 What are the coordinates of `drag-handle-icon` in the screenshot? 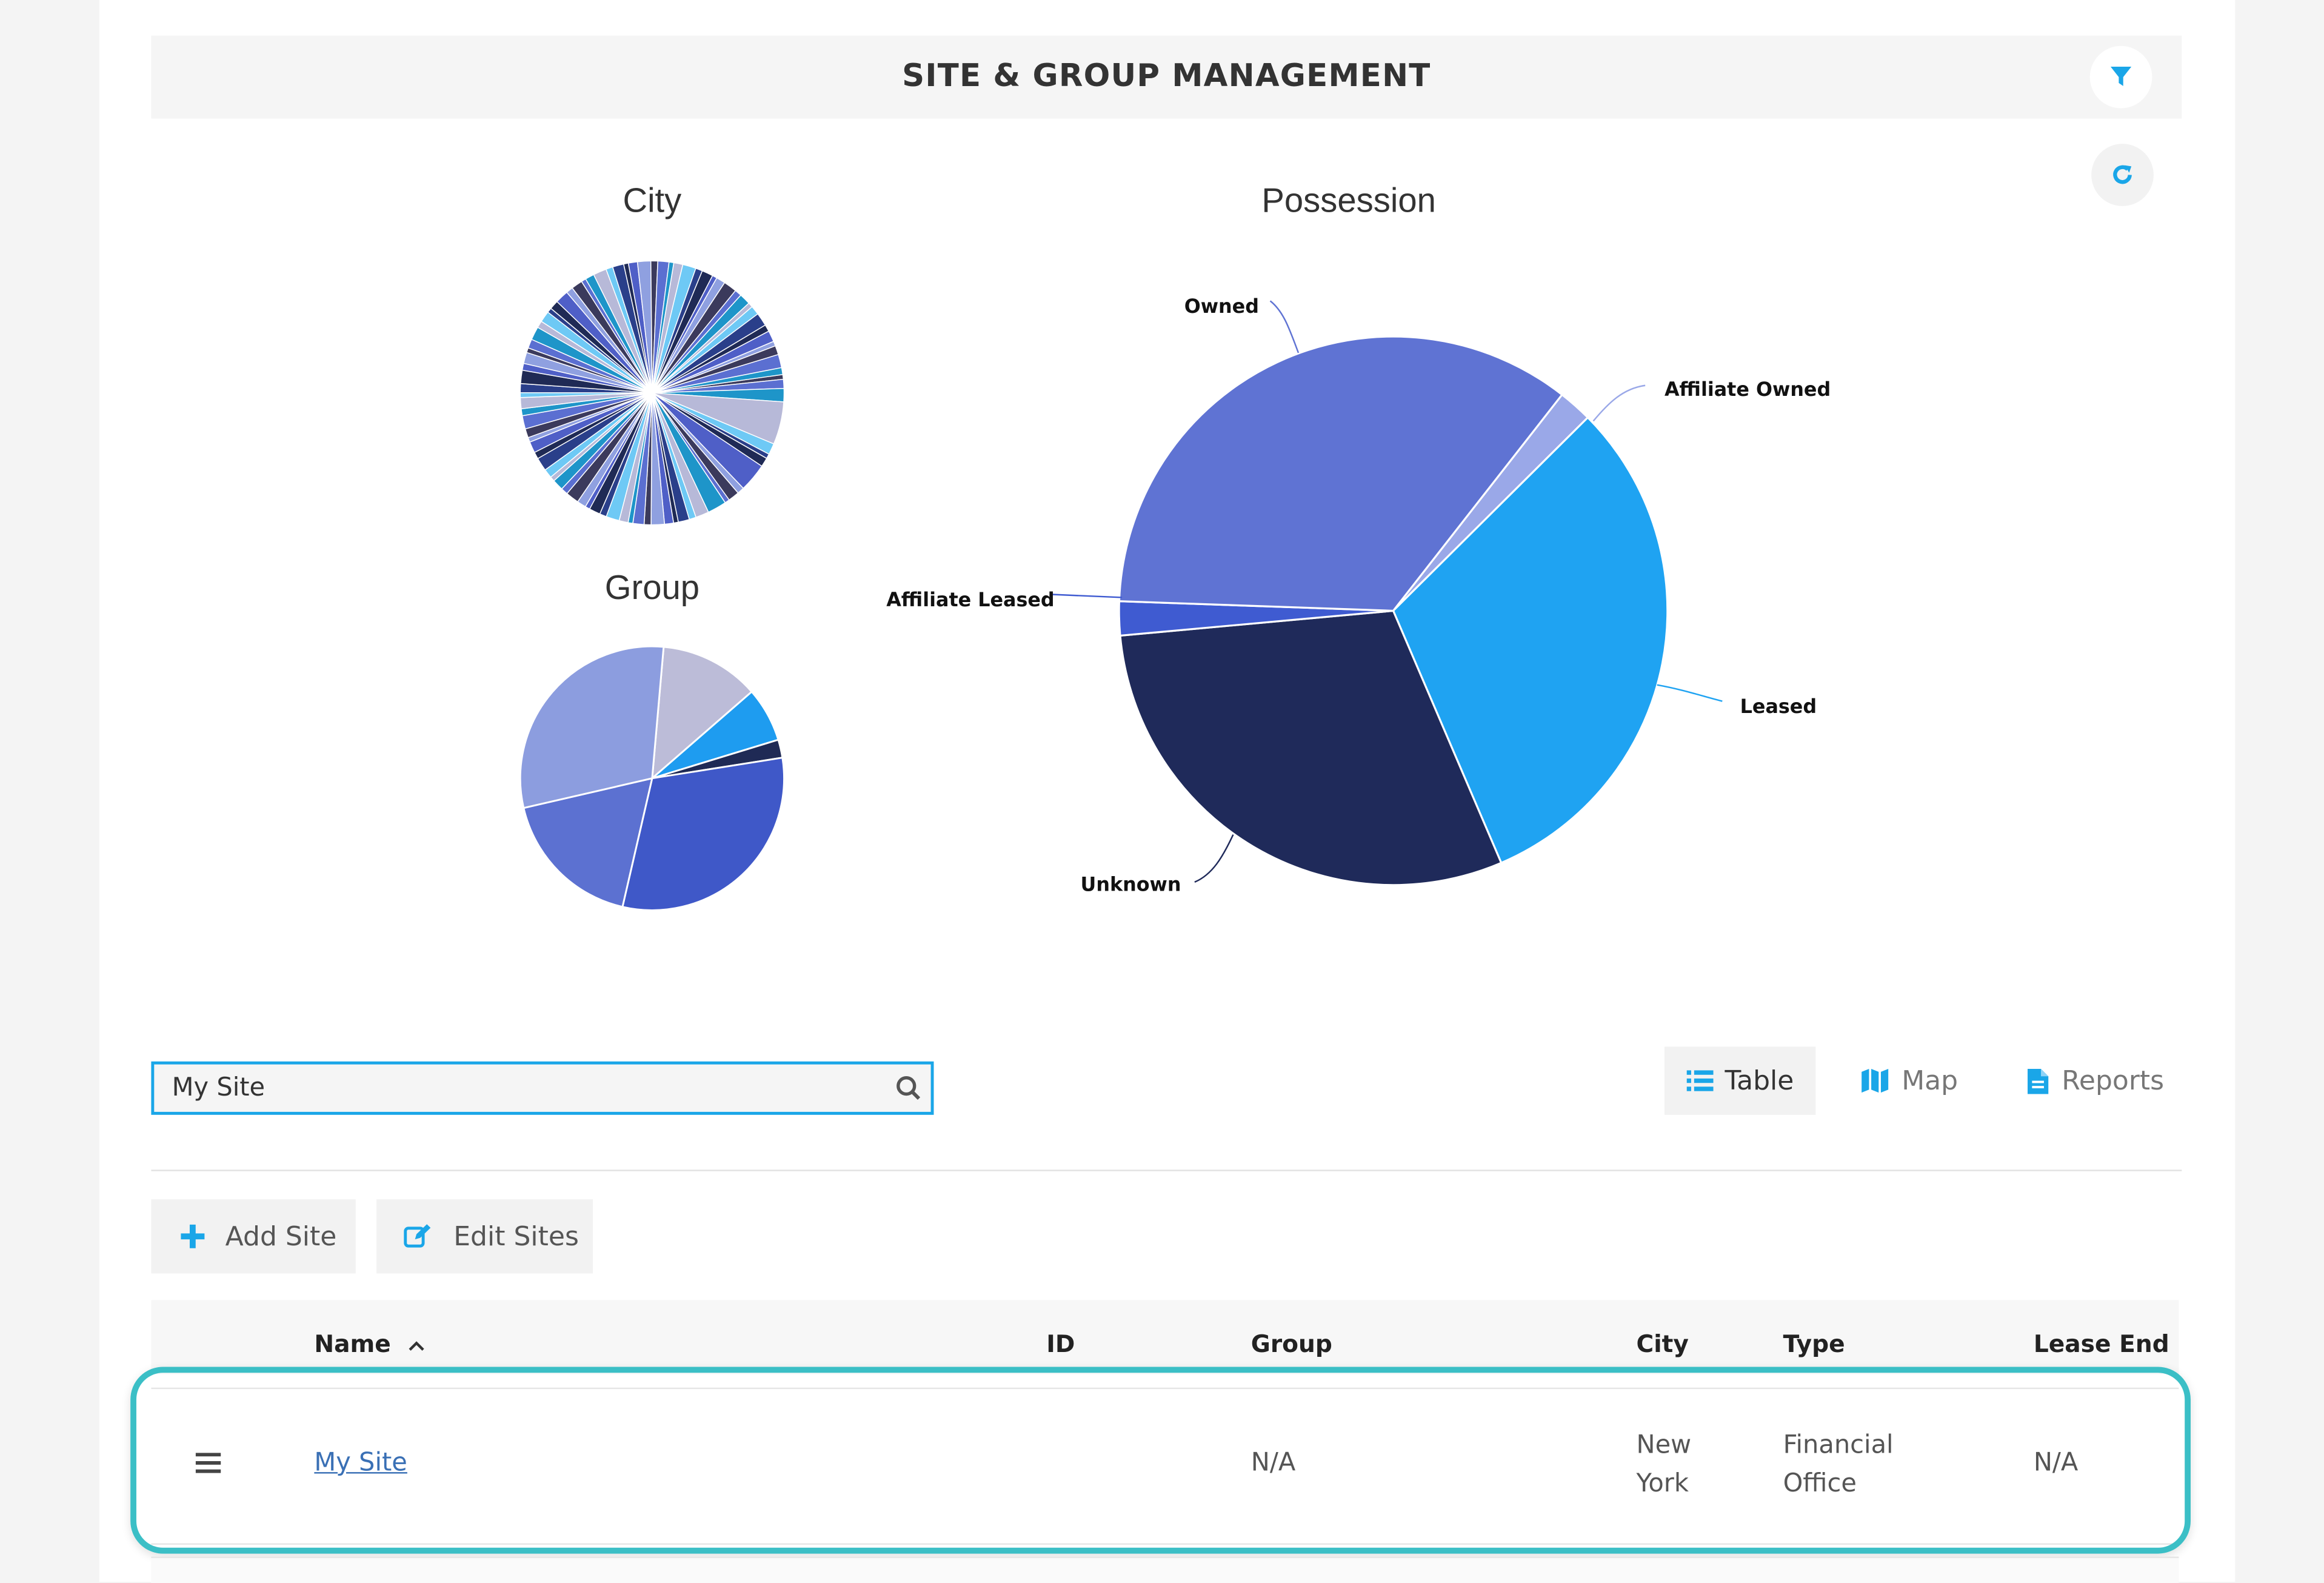 It's located at (208, 1463).